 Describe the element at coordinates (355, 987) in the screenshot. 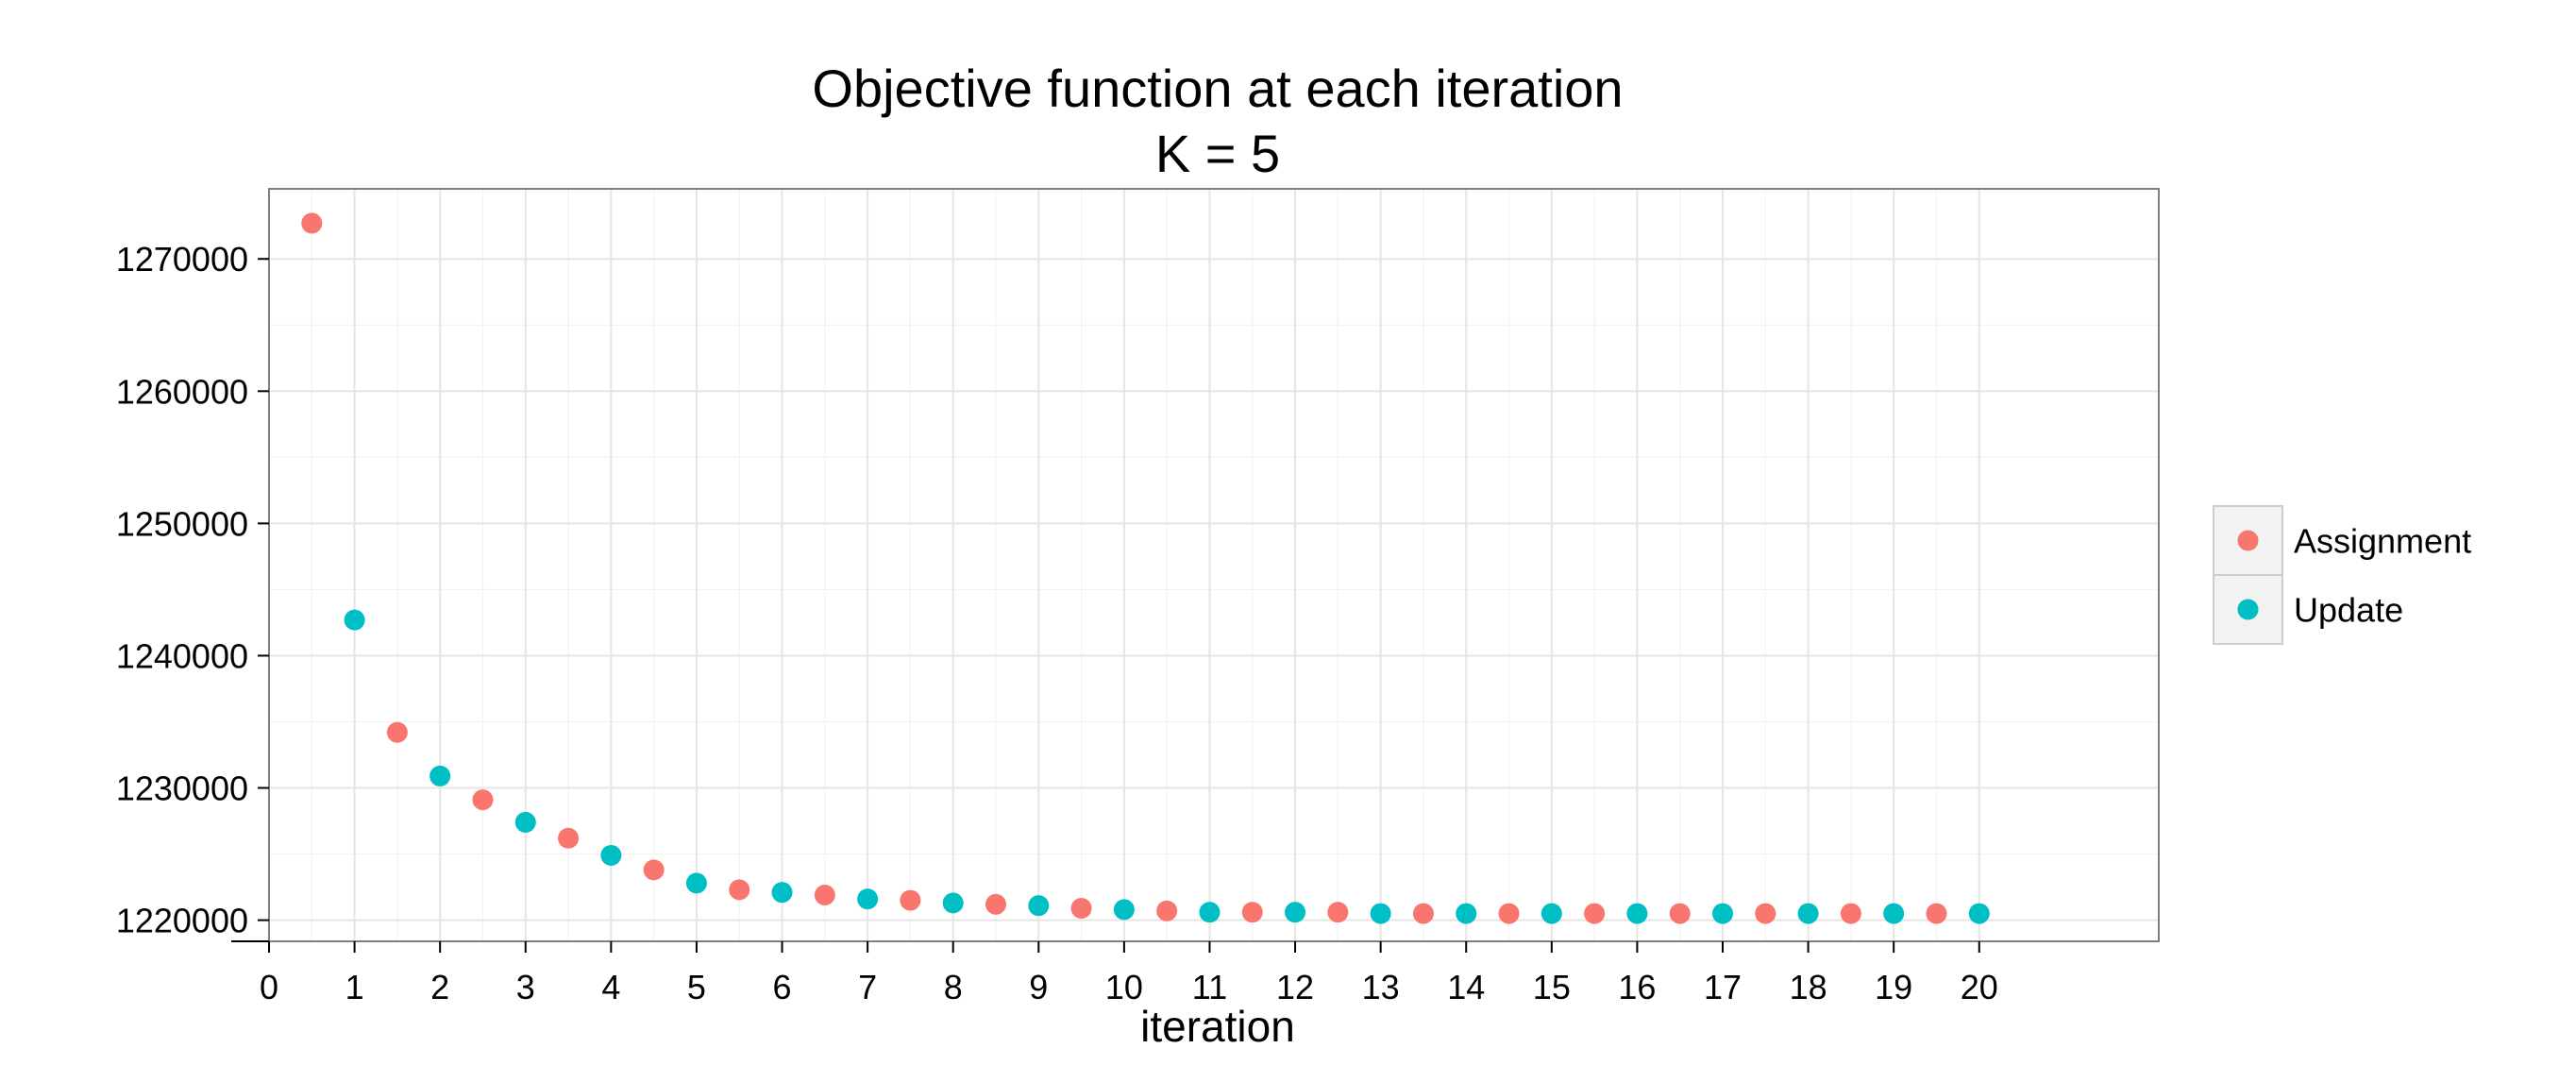

I see `x-tick-label: 1` at that location.